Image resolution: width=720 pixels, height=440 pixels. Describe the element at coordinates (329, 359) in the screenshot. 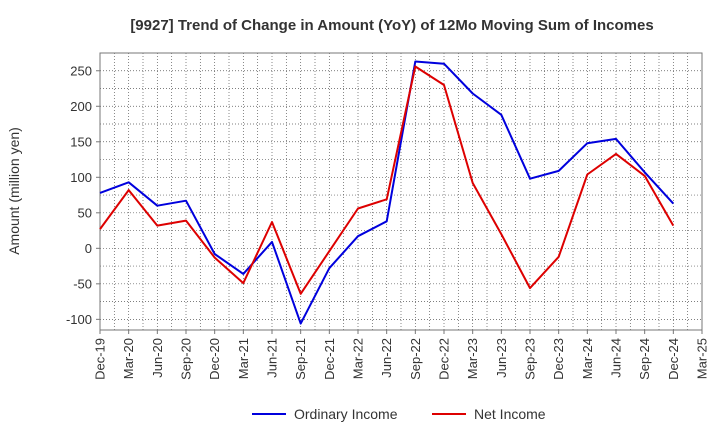

I see `x-tick-label: Dec-21` at that location.